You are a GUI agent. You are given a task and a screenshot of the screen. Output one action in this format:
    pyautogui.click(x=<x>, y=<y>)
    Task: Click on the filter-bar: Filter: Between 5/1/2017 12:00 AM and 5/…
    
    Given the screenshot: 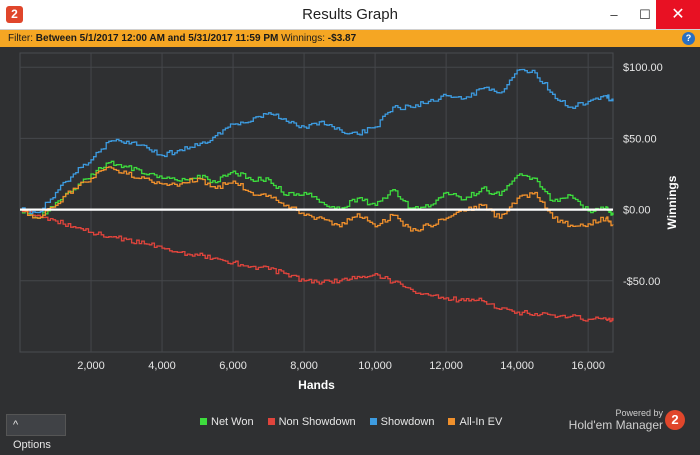 What is the action you would take?
    pyautogui.click(x=350, y=38)
    